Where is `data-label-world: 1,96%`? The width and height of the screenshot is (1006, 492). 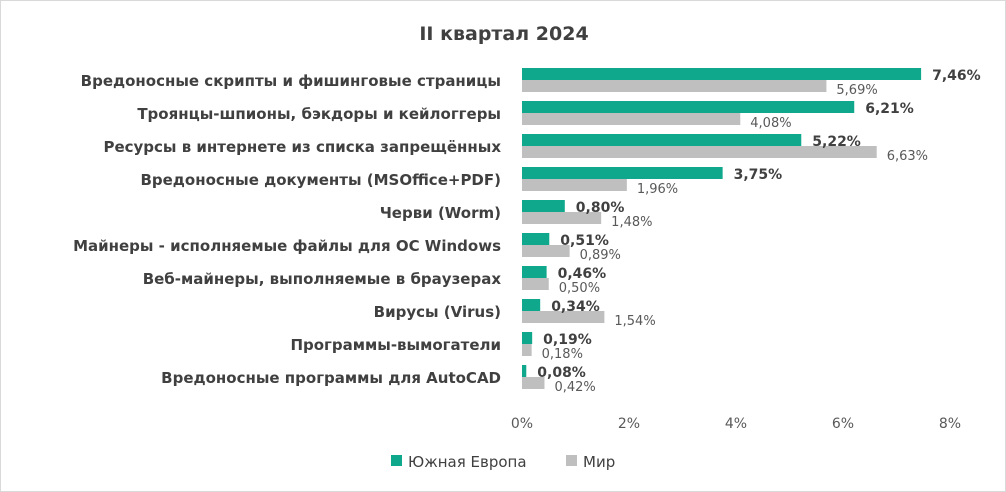
data-label-world: 1,96% is located at coordinates (657, 189).